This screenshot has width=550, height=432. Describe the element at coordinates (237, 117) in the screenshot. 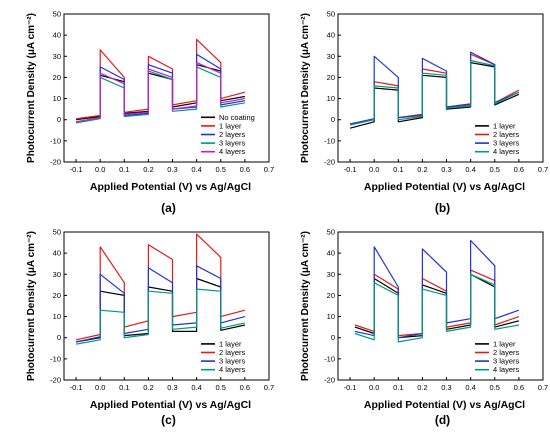

I see `legend-label: No coating` at that location.